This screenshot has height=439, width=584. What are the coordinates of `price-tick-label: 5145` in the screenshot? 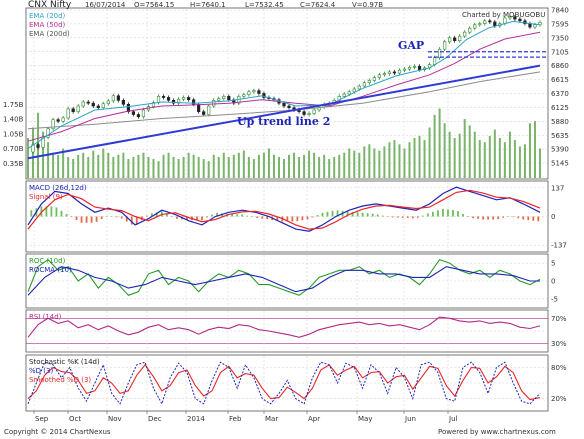 It's located at (560, 164).